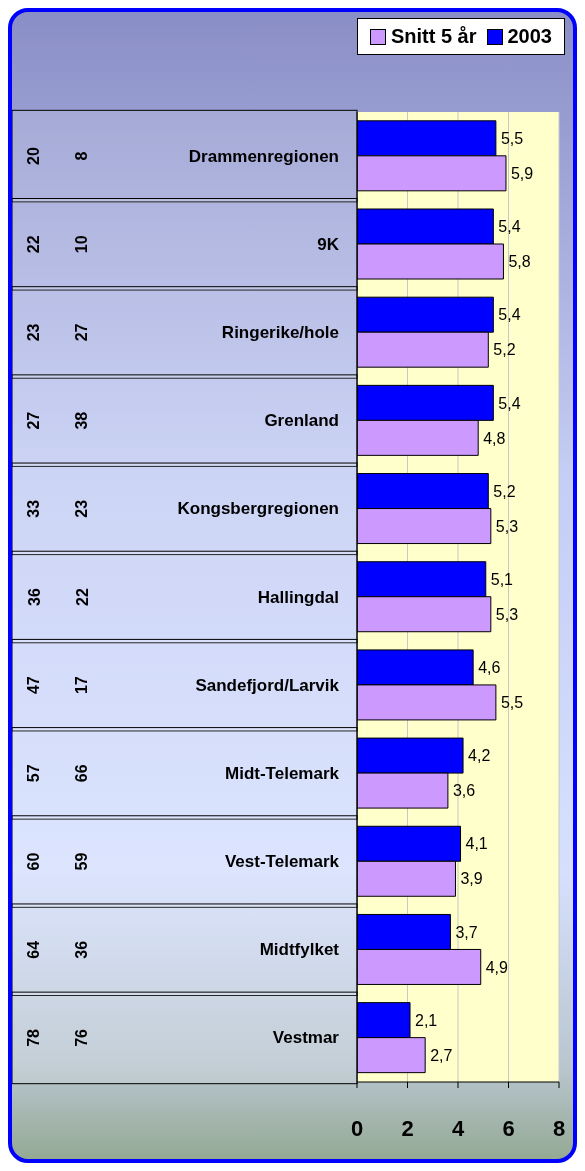 The height and width of the screenshot is (1171, 585). What do you see at coordinates (258, 509) in the screenshot?
I see `y-tick-label: Kongsbergregionen` at bounding box center [258, 509].